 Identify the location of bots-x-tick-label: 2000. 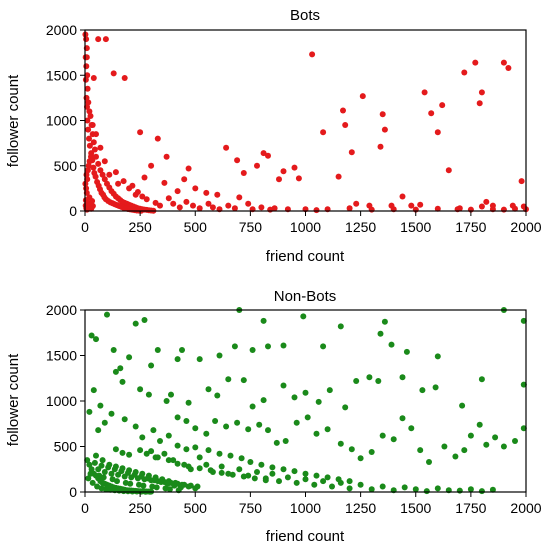
(525, 227).